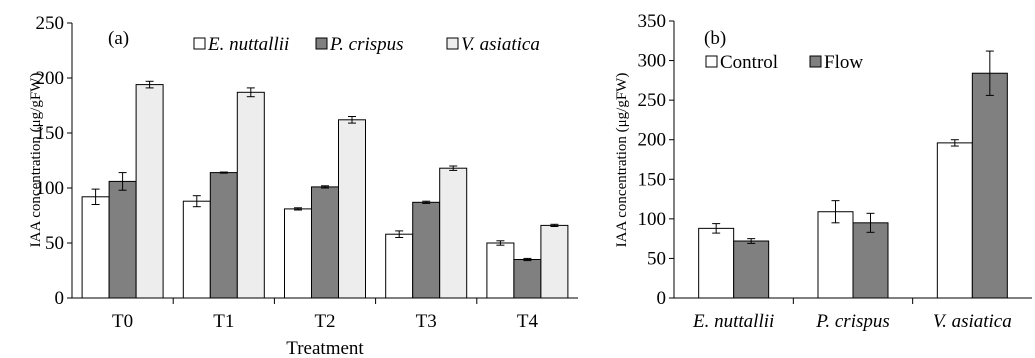  What do you see at coordinates (715, 38) in the screenshot?
I see `chart-b-panel-label: (b)` at bounding box center [715, 38].